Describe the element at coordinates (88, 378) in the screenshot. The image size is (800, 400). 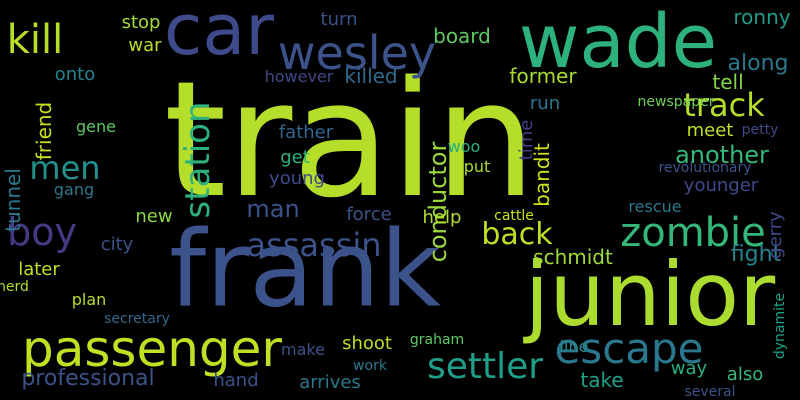
I see `cloud-word-professional: professional` at that location.